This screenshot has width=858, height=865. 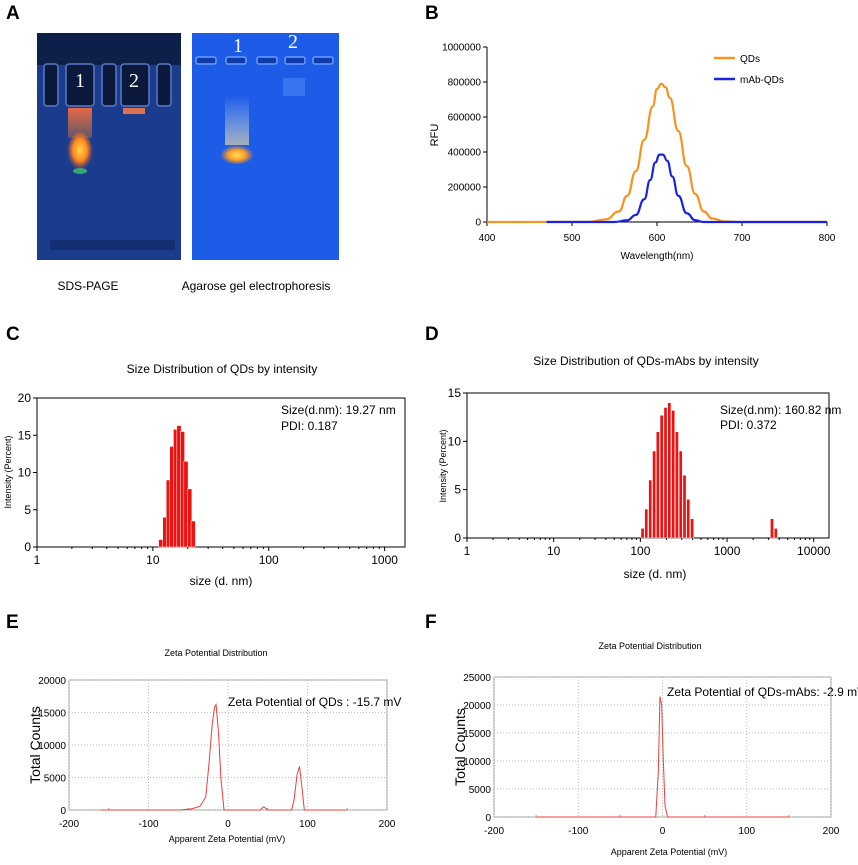 What do you see at coordinates (487, 238) in the screenshot?
I see `chart-b-xtick-label: 400` at bounding box center [487, 238].